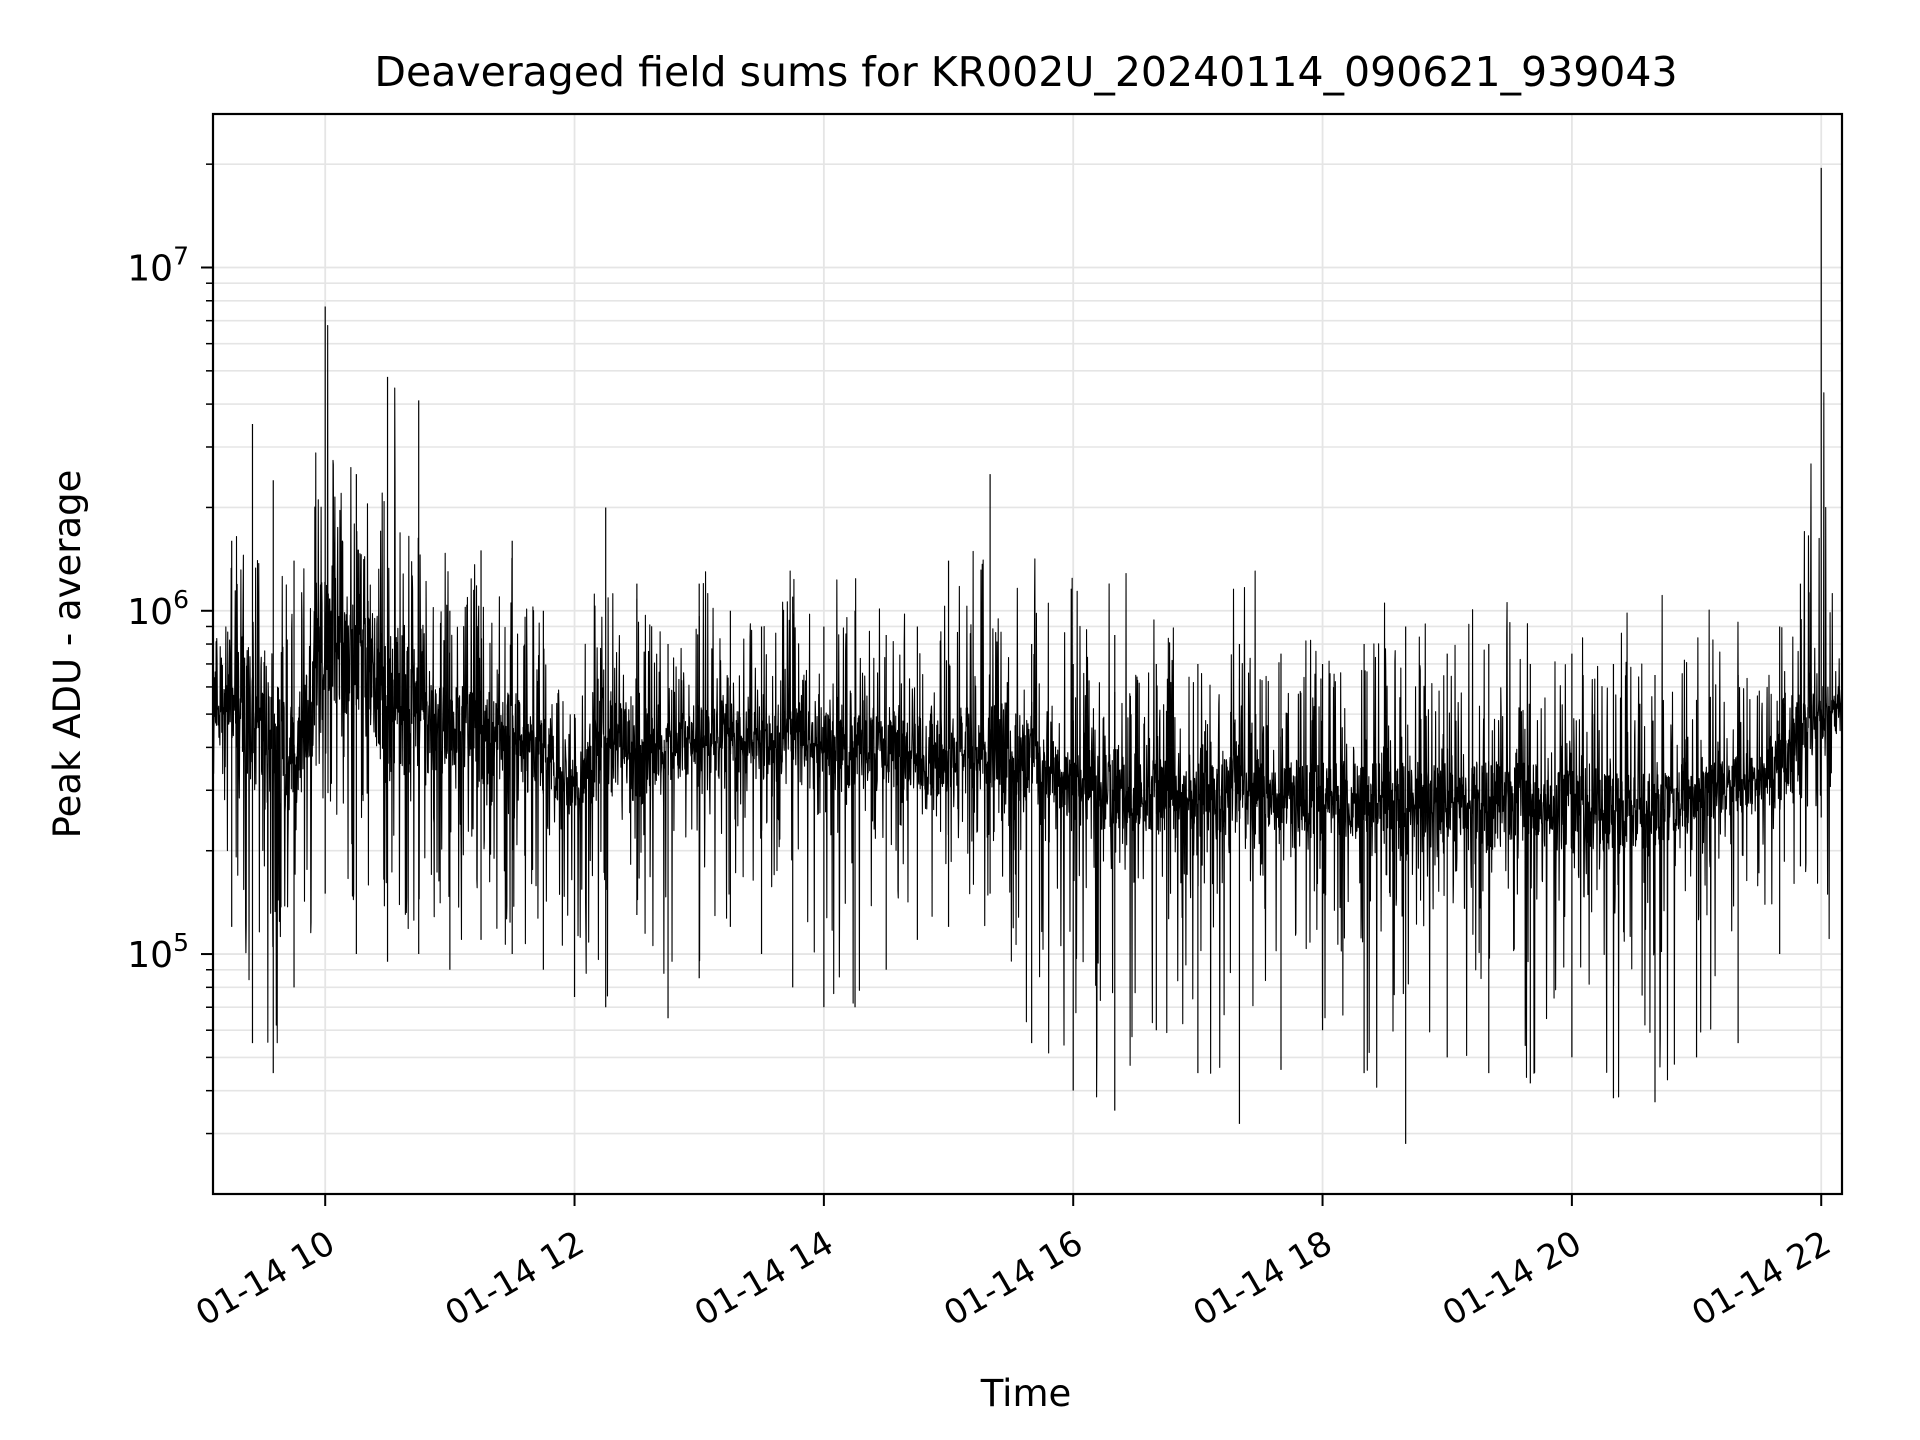 The height and width of the screenshot is (1440, 1920). Describe the element at coordinates (170, 649) in the screenshot. I see `y-axis: 10⁵ 10⁶ 10⁷` at that location.